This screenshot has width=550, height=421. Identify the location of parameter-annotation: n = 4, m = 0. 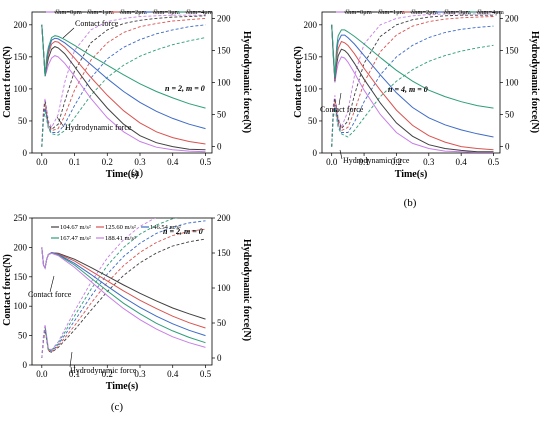
(408, 89).